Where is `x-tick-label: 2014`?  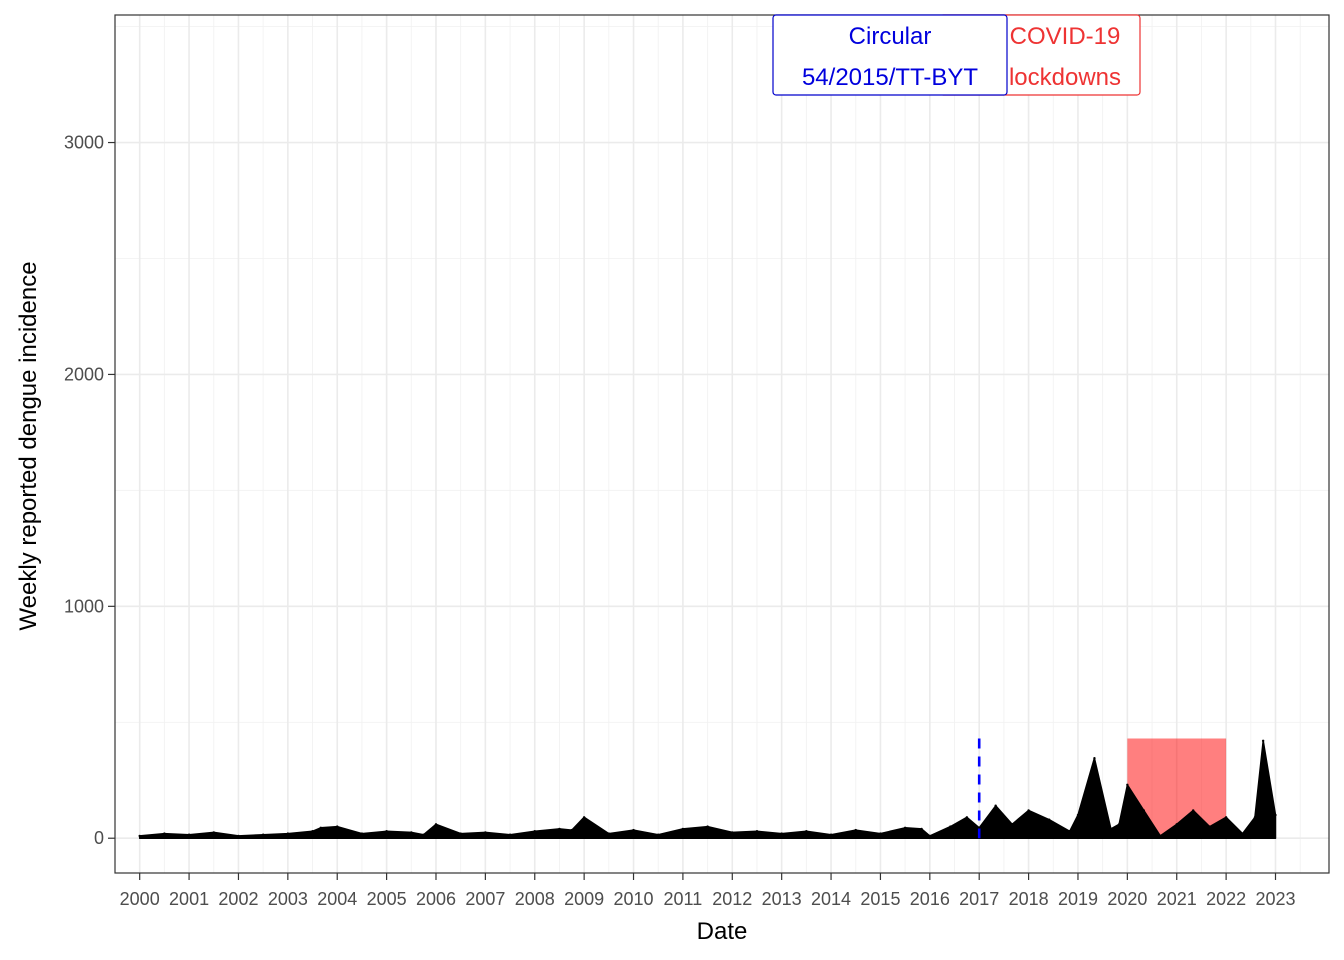 x-tick-label: 2014 is located at coordinates (831, 899).